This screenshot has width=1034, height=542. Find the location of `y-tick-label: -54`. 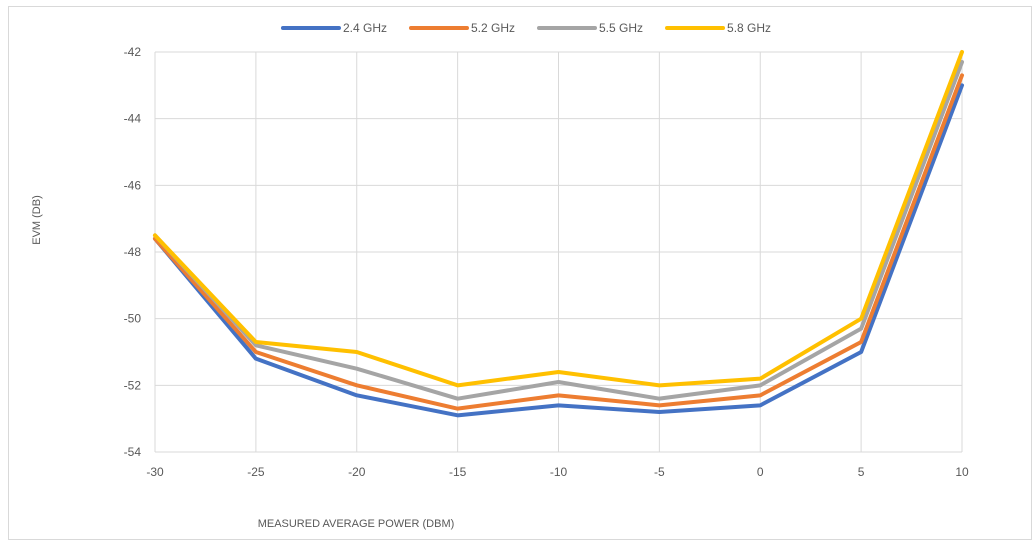

y-tick-label: -54 is located at coordinates (133, 452).